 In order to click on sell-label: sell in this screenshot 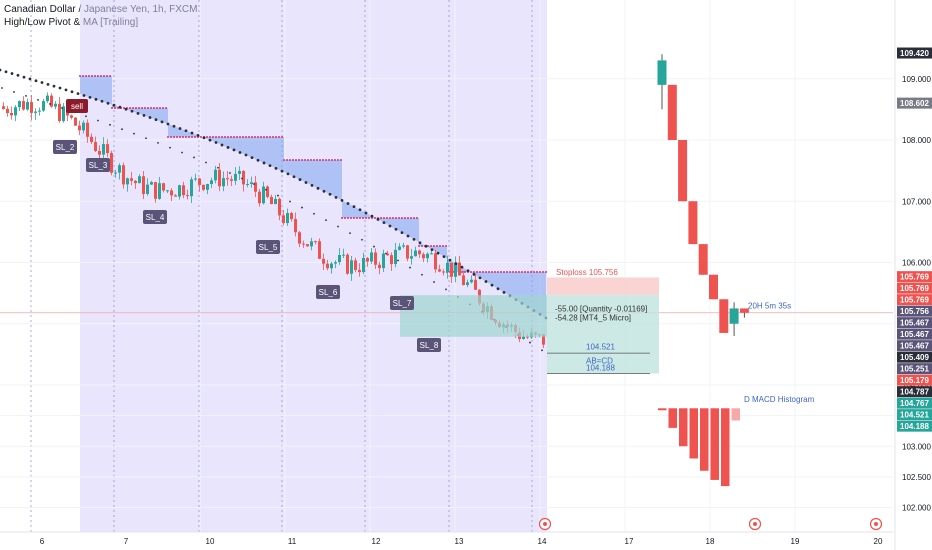, I will do `click(77, 106)`.